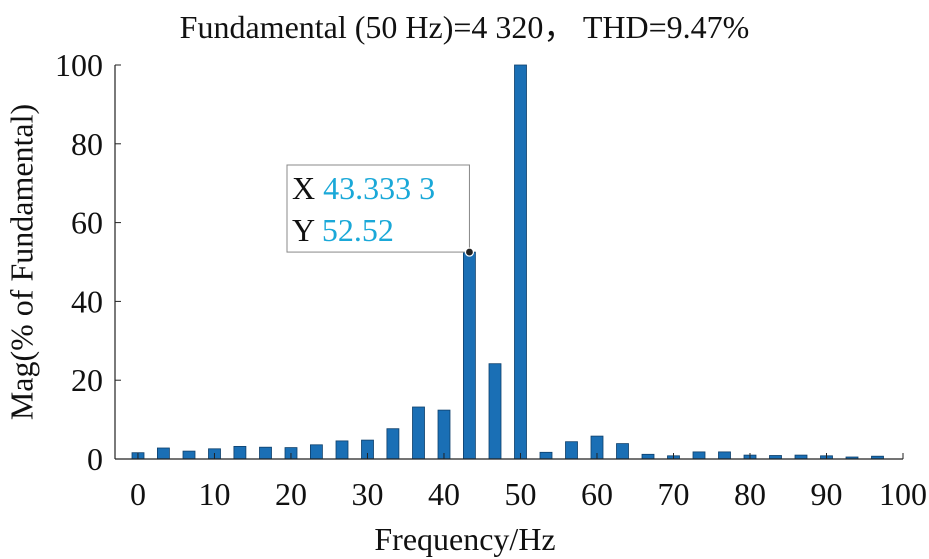 The width and height of the screenshot is (929, 559). I want to click on x-tick-label: 100, so click(903, 494).